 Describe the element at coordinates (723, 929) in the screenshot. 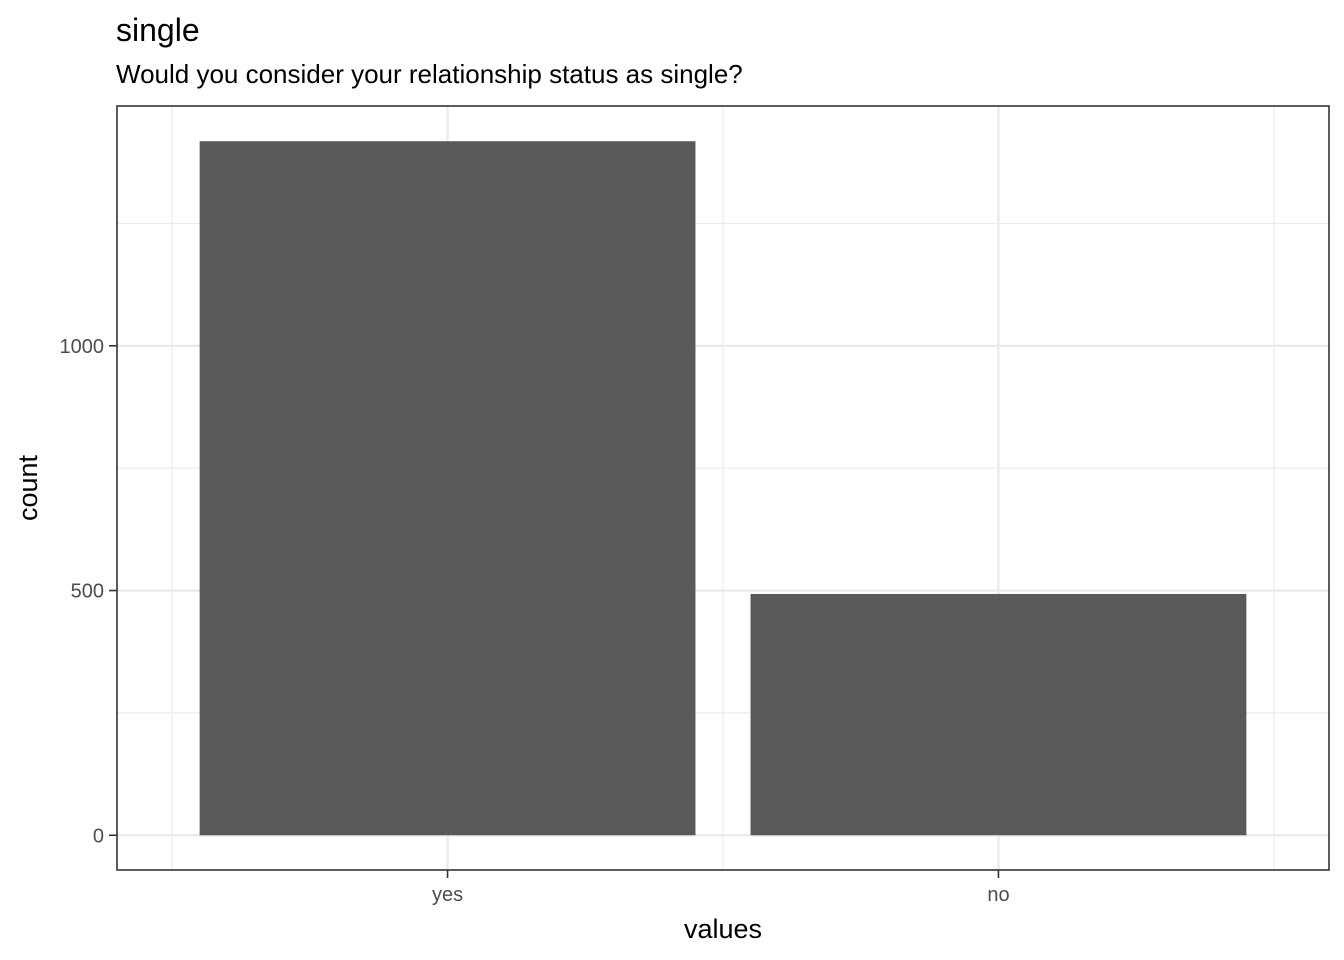

I see `x-axis-title: values` at that location.